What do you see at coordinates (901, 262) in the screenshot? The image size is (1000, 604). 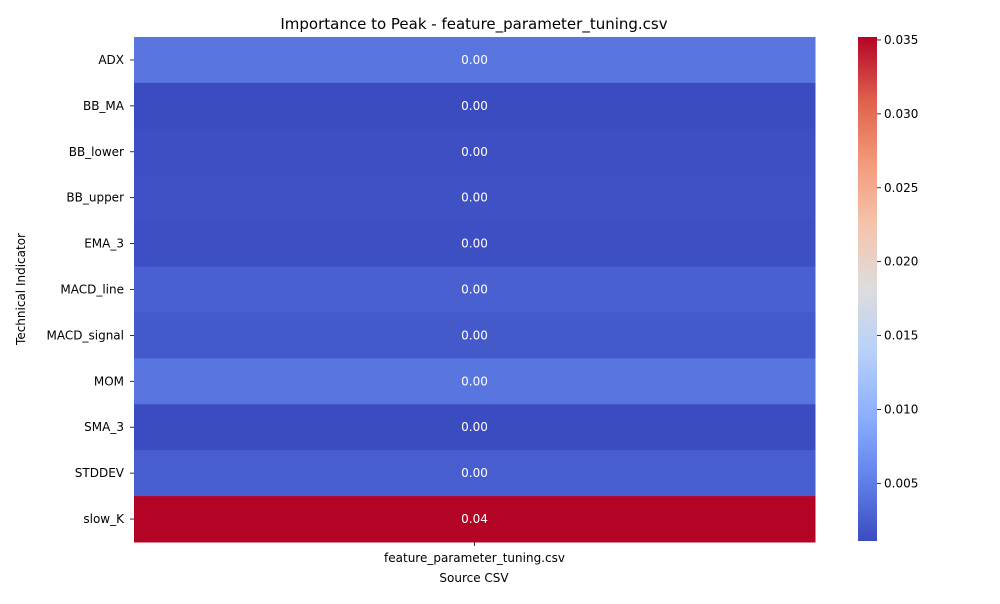 I see `colorbar-tick-label: 0.020` at bounding box center [901, 262].